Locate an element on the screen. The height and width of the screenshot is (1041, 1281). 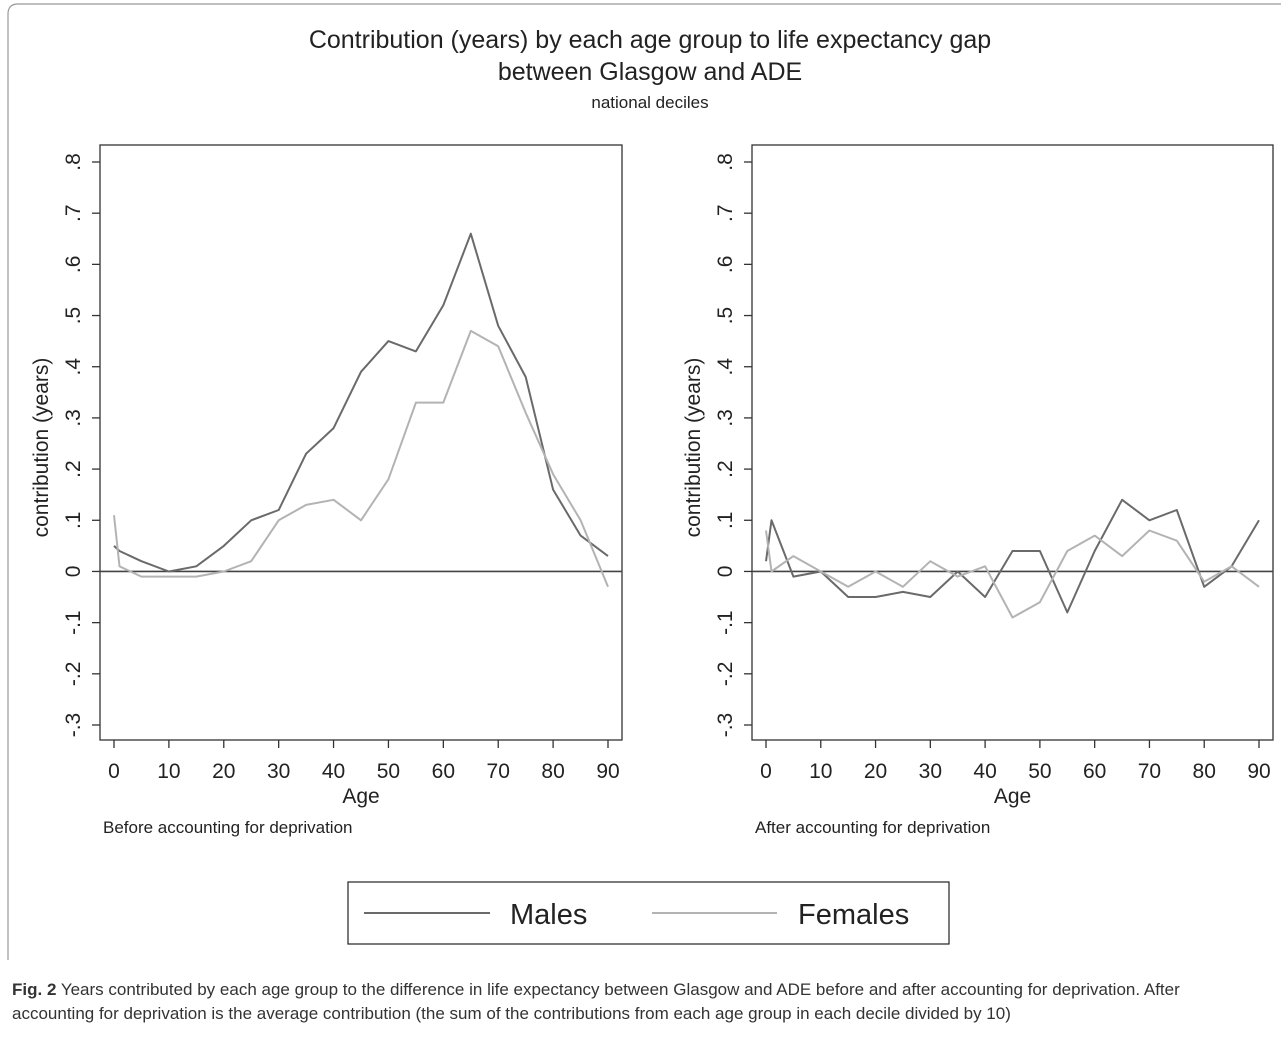
before-x-tick-label: 20 is located at coordinates (223, 771).